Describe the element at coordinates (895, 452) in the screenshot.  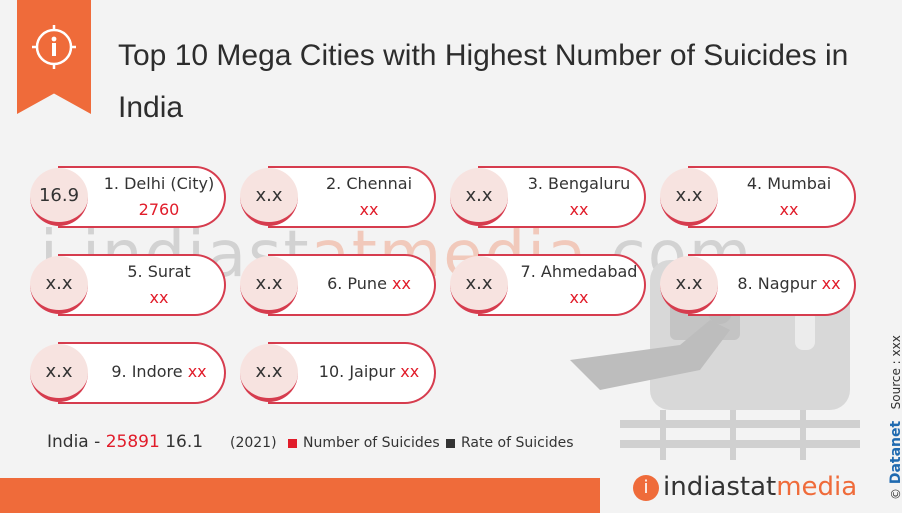
I see `datanet-label: Datanet` at that location.